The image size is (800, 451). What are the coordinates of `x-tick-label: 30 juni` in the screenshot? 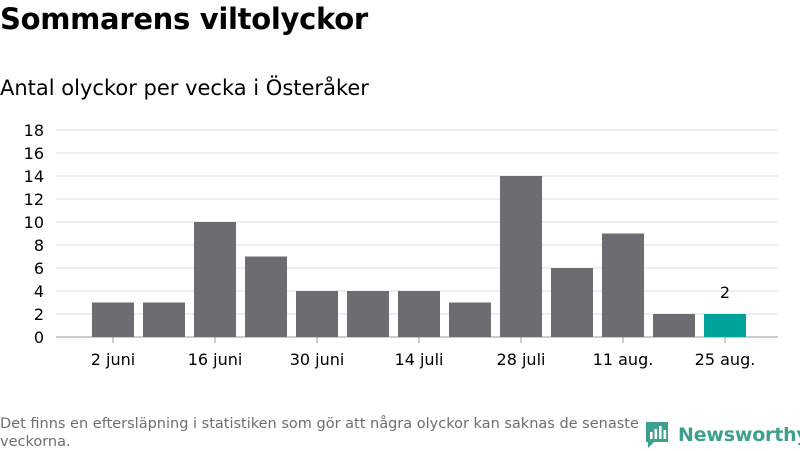 It's located at (317, 359).